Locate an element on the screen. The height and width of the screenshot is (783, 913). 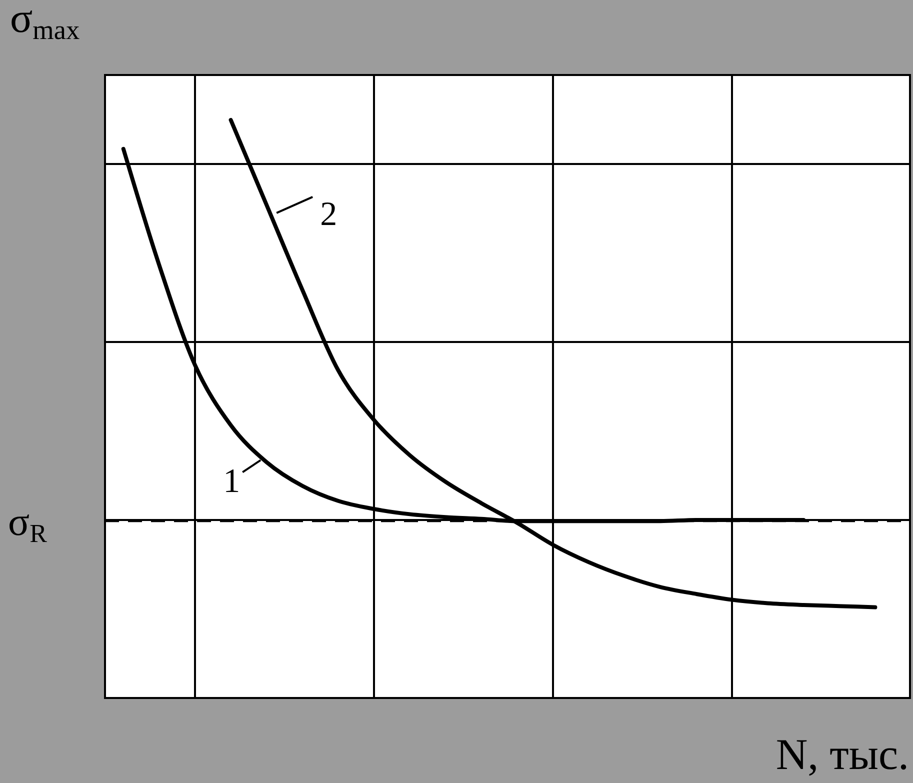
legend-label: 2 is located at coordinates (329, 214).